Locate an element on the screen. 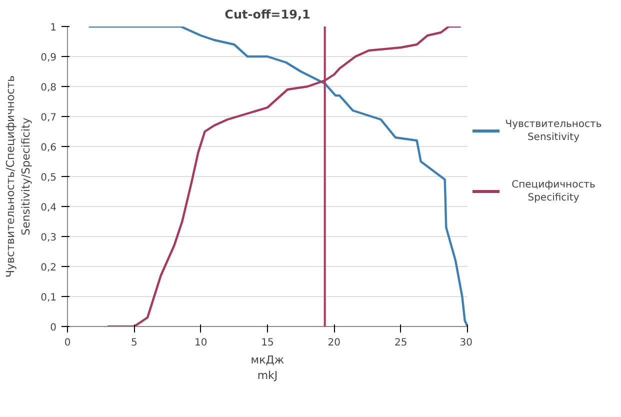  x-tick-label: 10 is located at coordinates (201, 343).